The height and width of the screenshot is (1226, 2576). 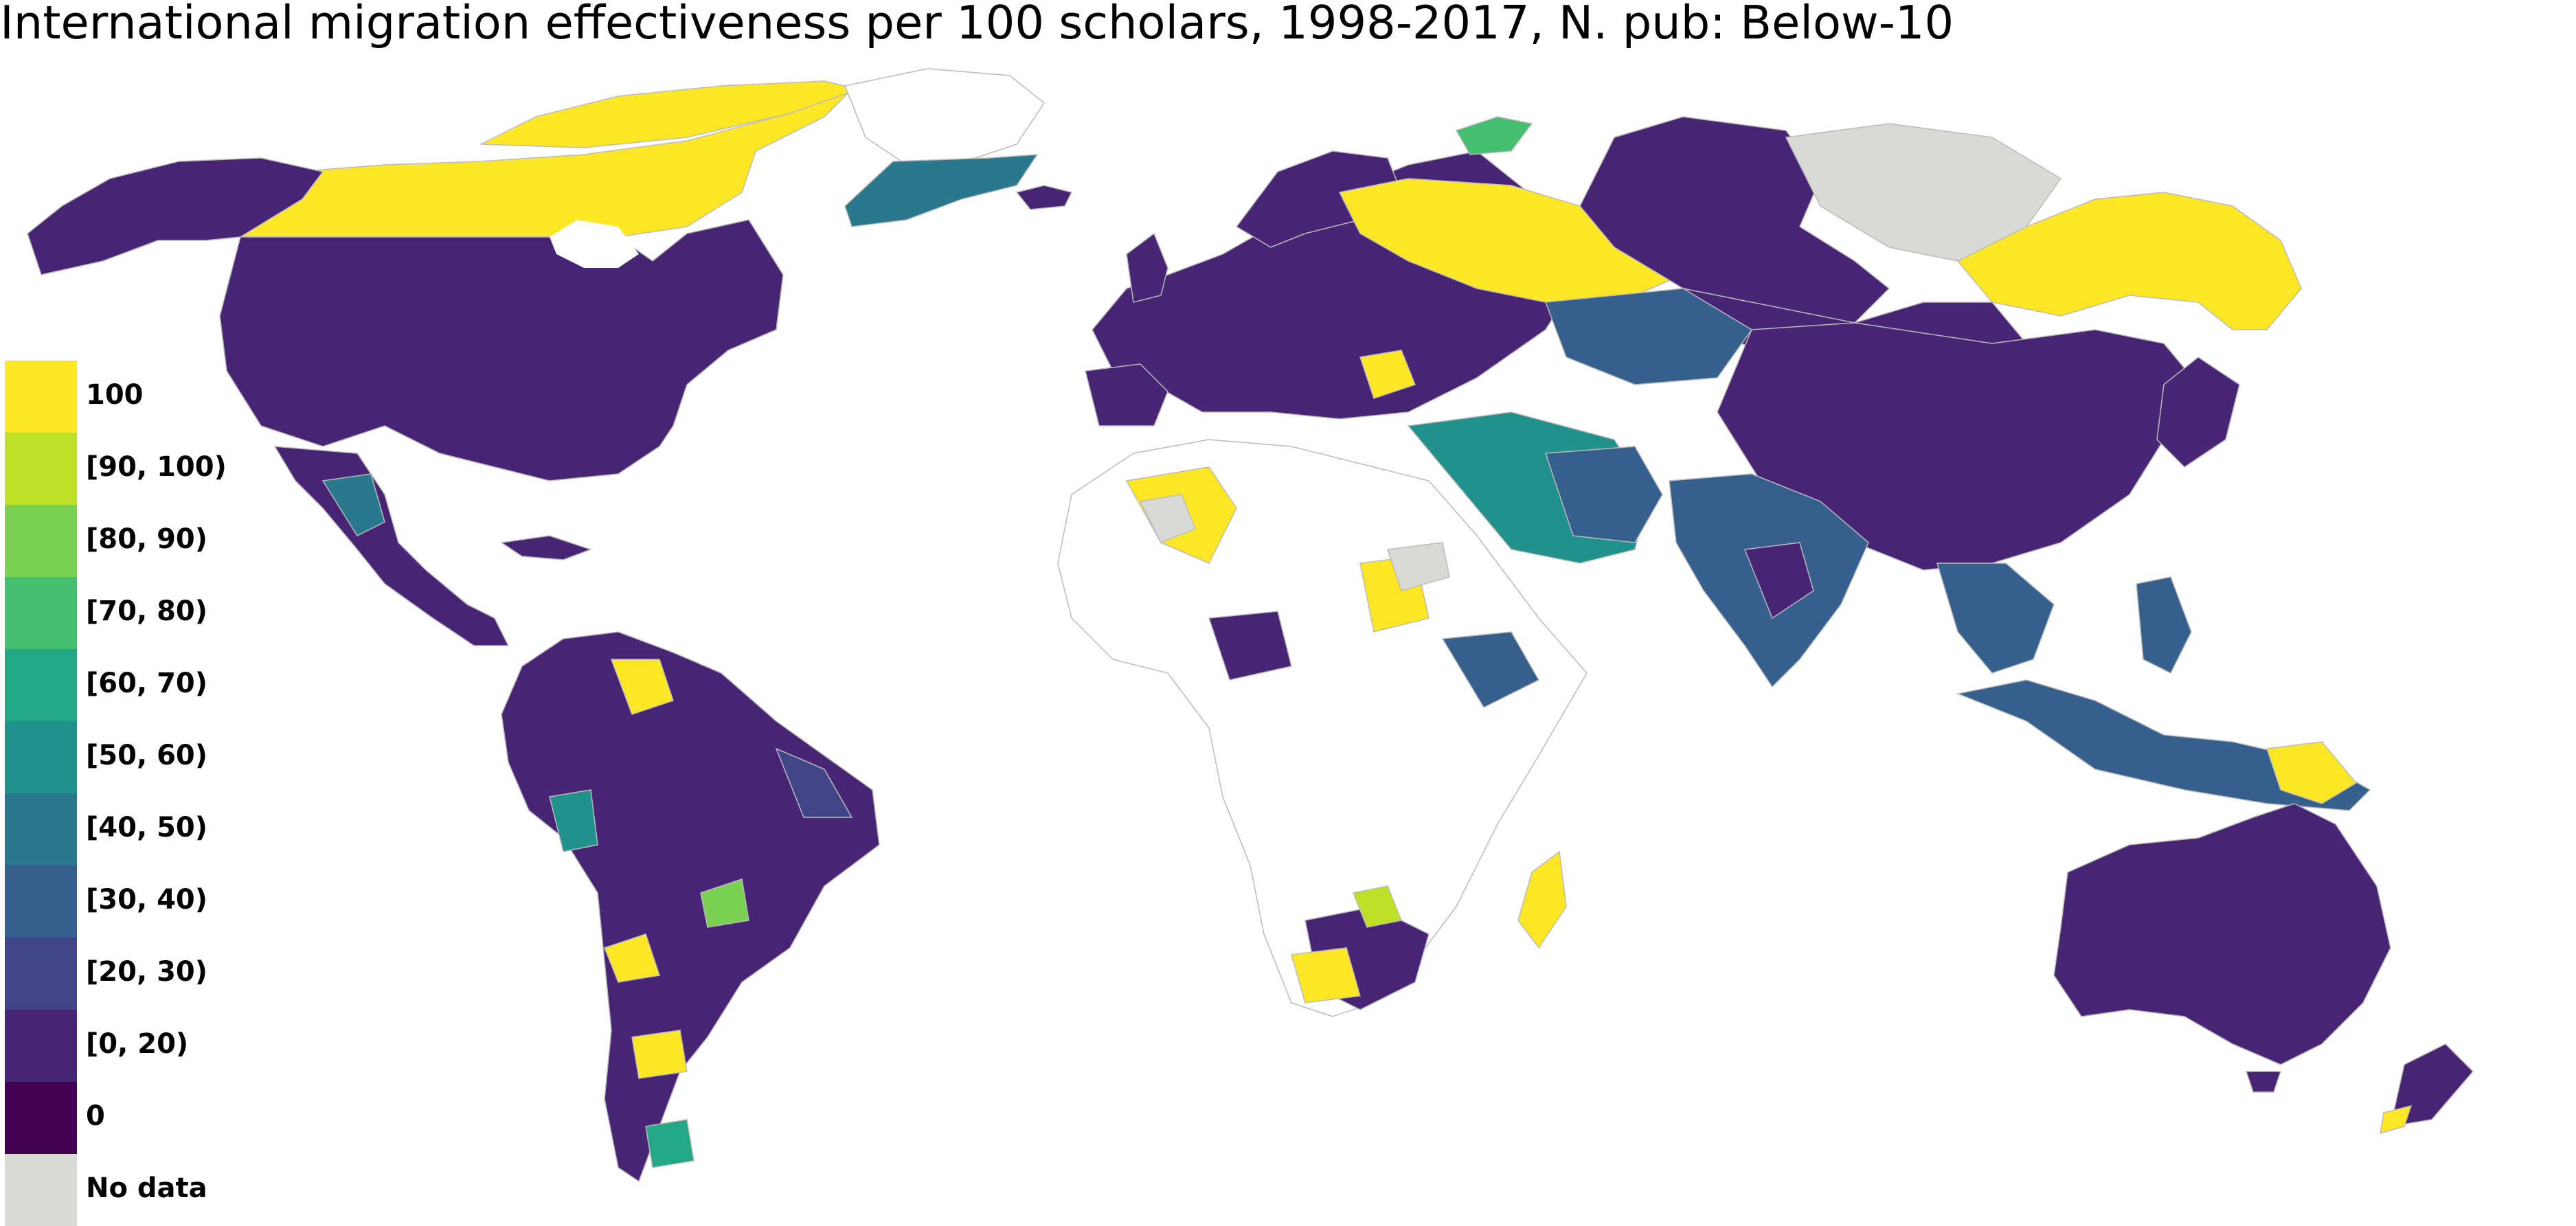 I want to click on region-sudan-north, so click(x=1418, y=566).